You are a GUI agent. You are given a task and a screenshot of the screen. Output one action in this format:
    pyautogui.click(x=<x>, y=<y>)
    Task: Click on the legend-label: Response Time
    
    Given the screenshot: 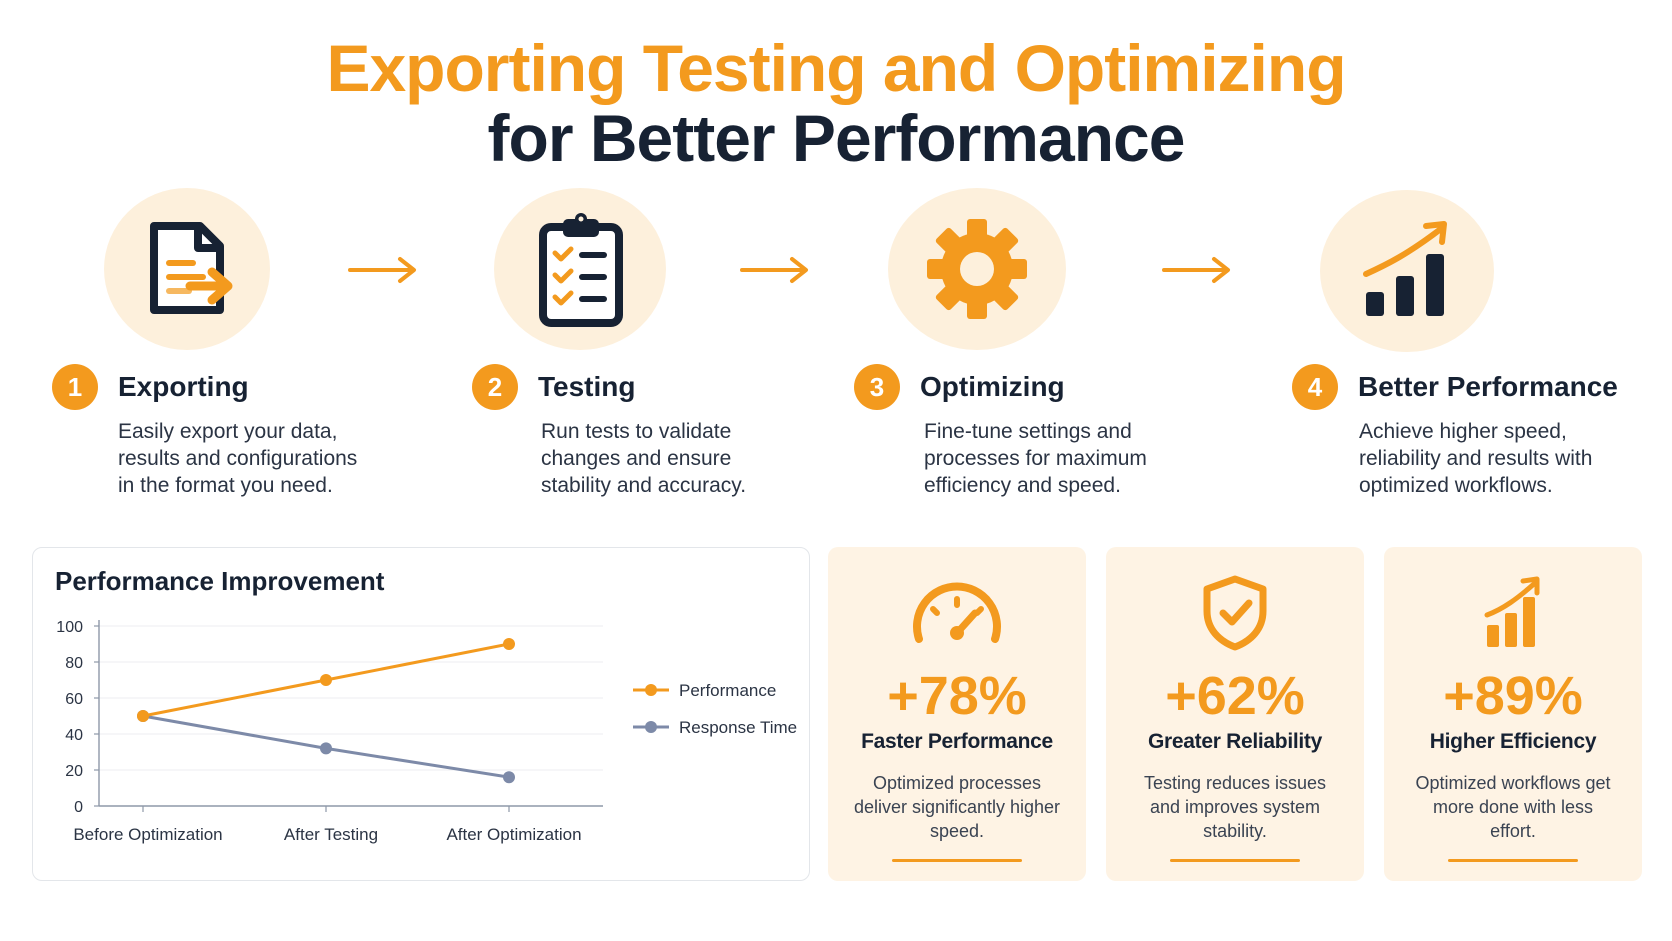 What is the action you would take?
    pyautogui.click(x=738, y=727)
    